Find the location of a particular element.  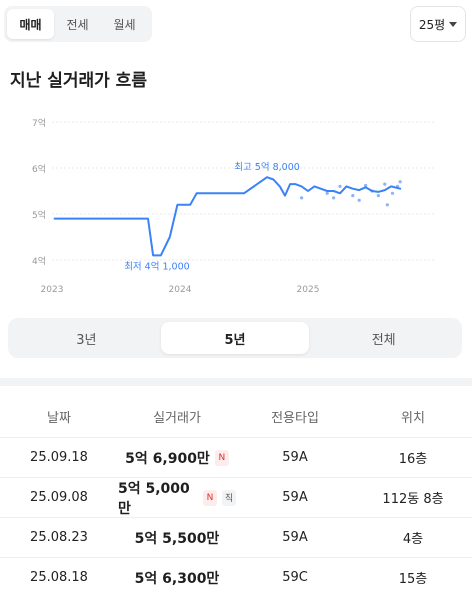

row-price-cell: 5억 5,500만 is located at coordinates (177, 538).